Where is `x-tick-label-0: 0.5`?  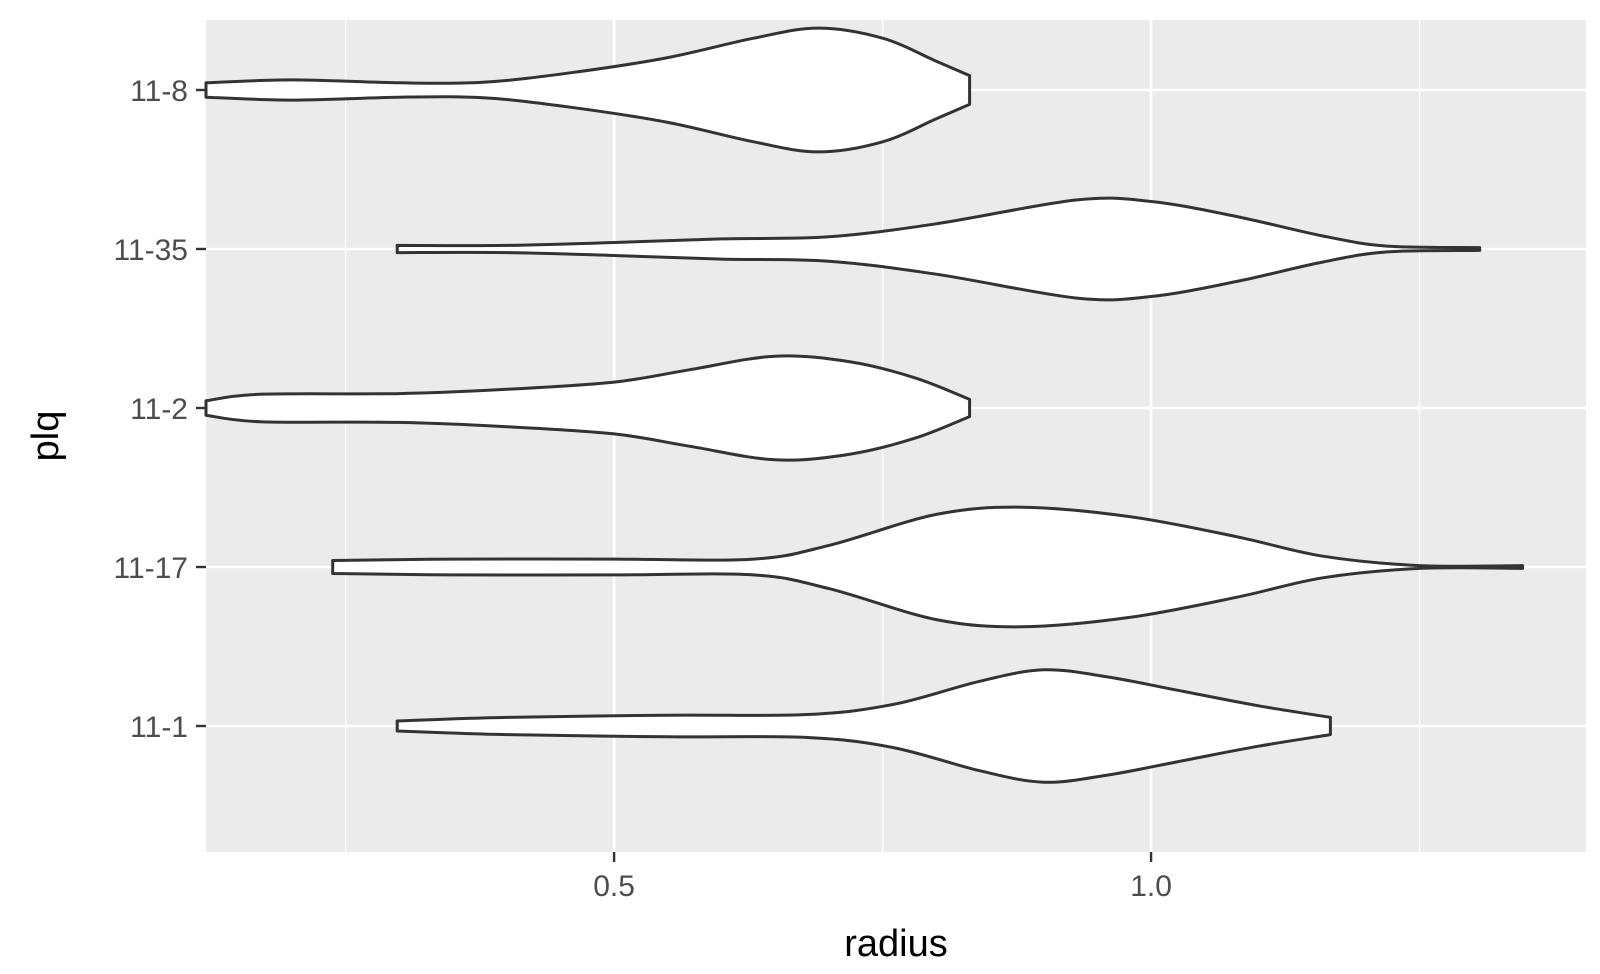 x-tick-label-0: 0.5 is located at coordinates (614, 886).